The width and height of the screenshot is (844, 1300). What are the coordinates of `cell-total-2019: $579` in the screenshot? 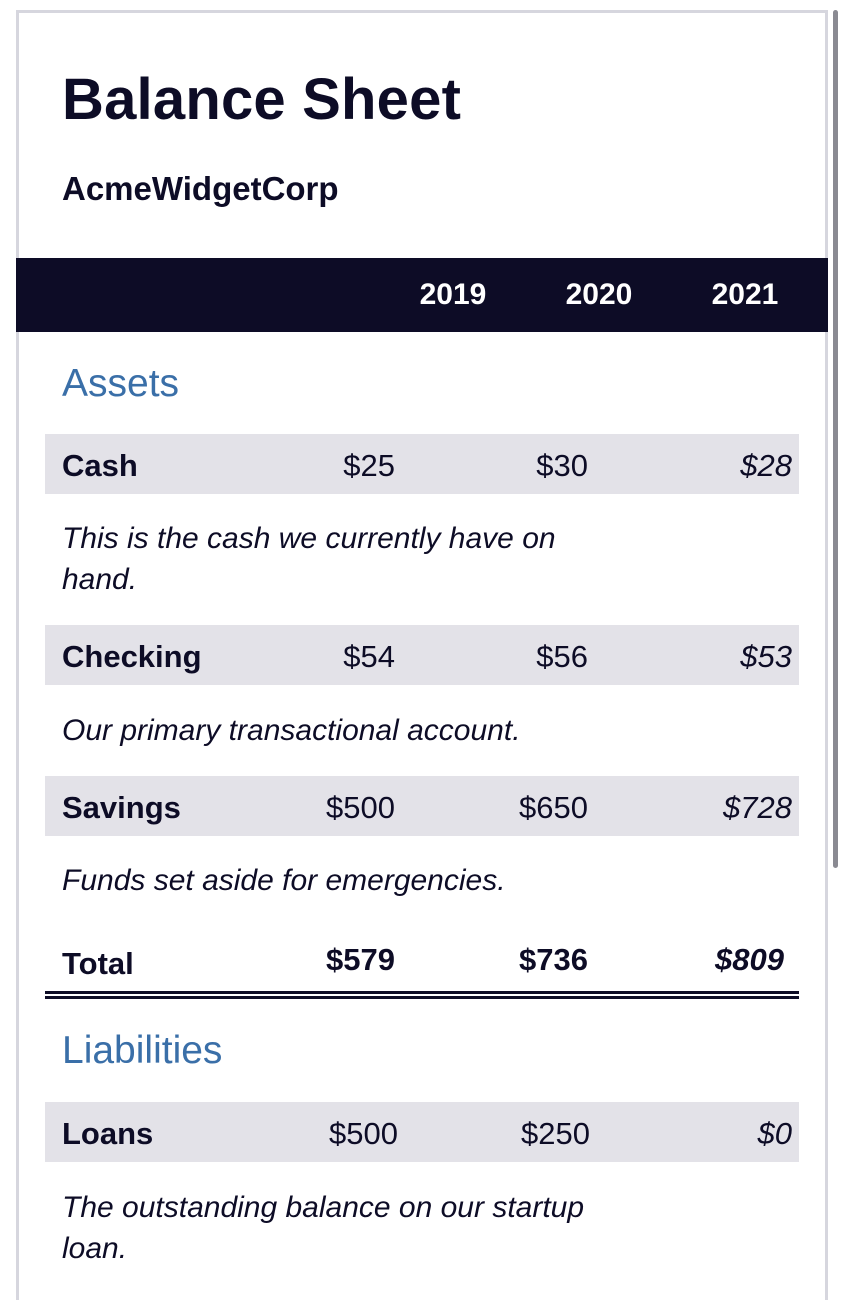 It's located at (360, 959).